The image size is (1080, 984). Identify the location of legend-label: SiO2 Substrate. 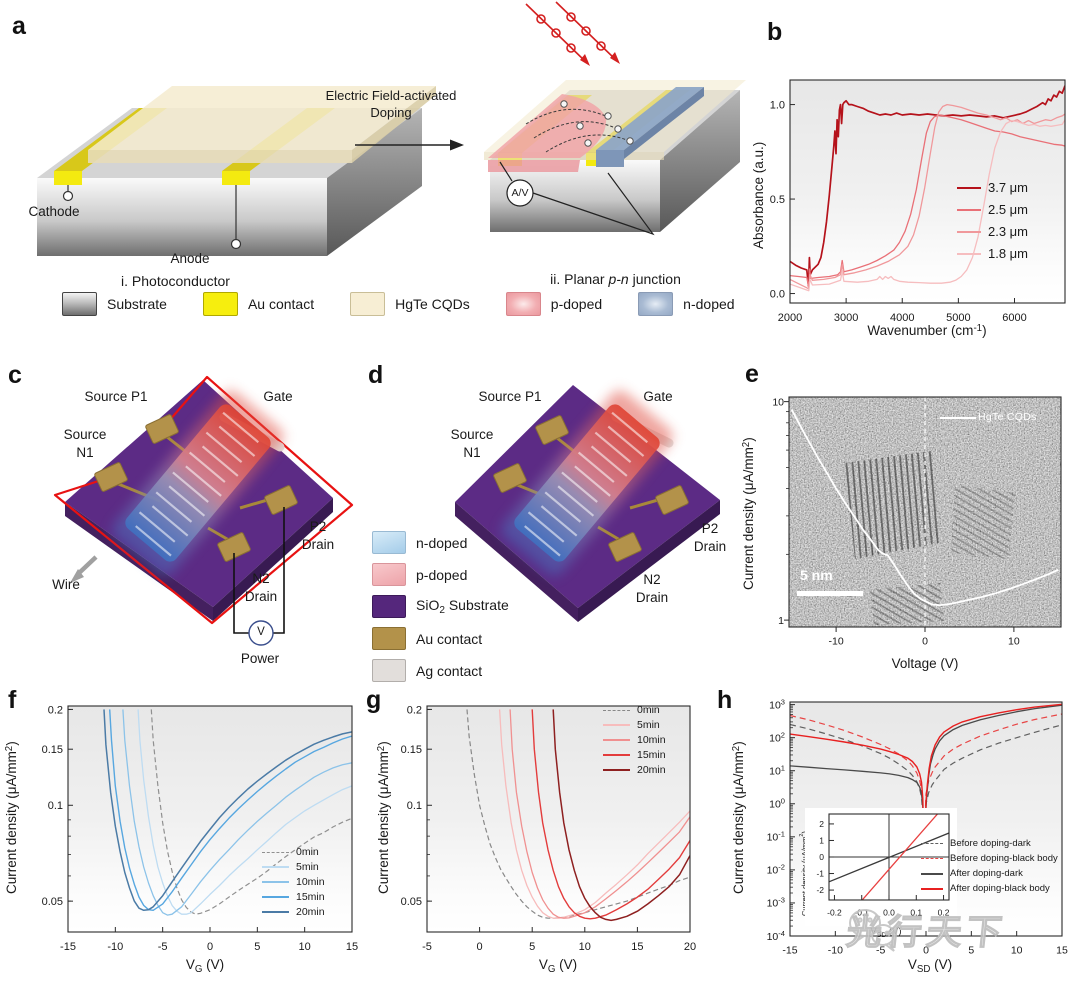
(462, 606).